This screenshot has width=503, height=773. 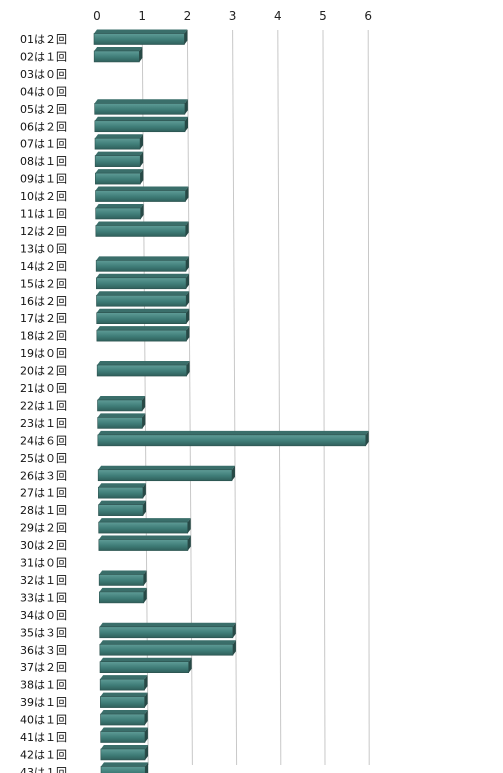 I want to click on category-label: 09は１回, so click(x=43, y=179).